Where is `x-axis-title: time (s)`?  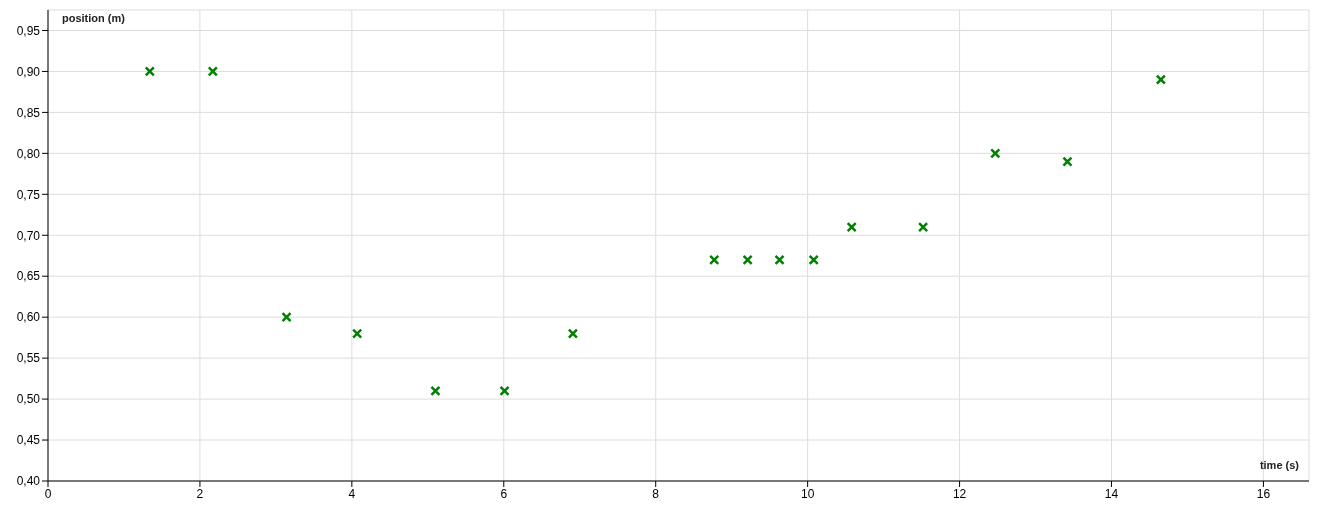
x-axis-title: time (s) is located at coordinates (1279, 465).